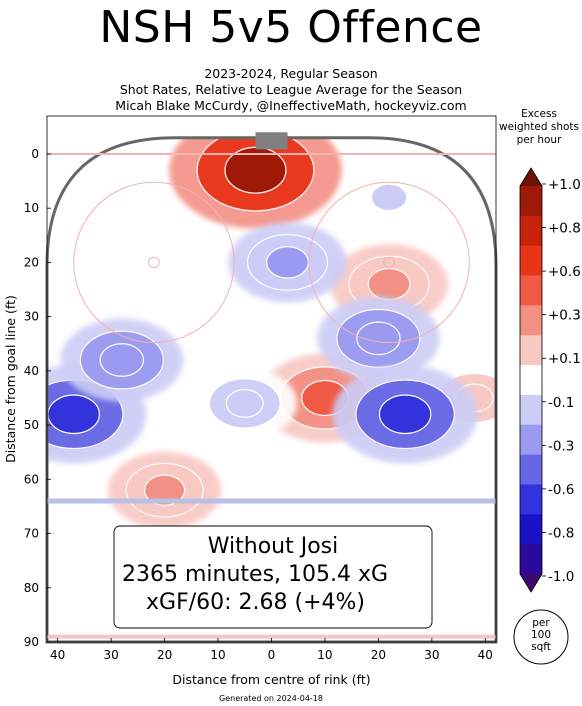  I want to click on subtitle-season: 2023-2024, Regular Season, so click(291, 73).